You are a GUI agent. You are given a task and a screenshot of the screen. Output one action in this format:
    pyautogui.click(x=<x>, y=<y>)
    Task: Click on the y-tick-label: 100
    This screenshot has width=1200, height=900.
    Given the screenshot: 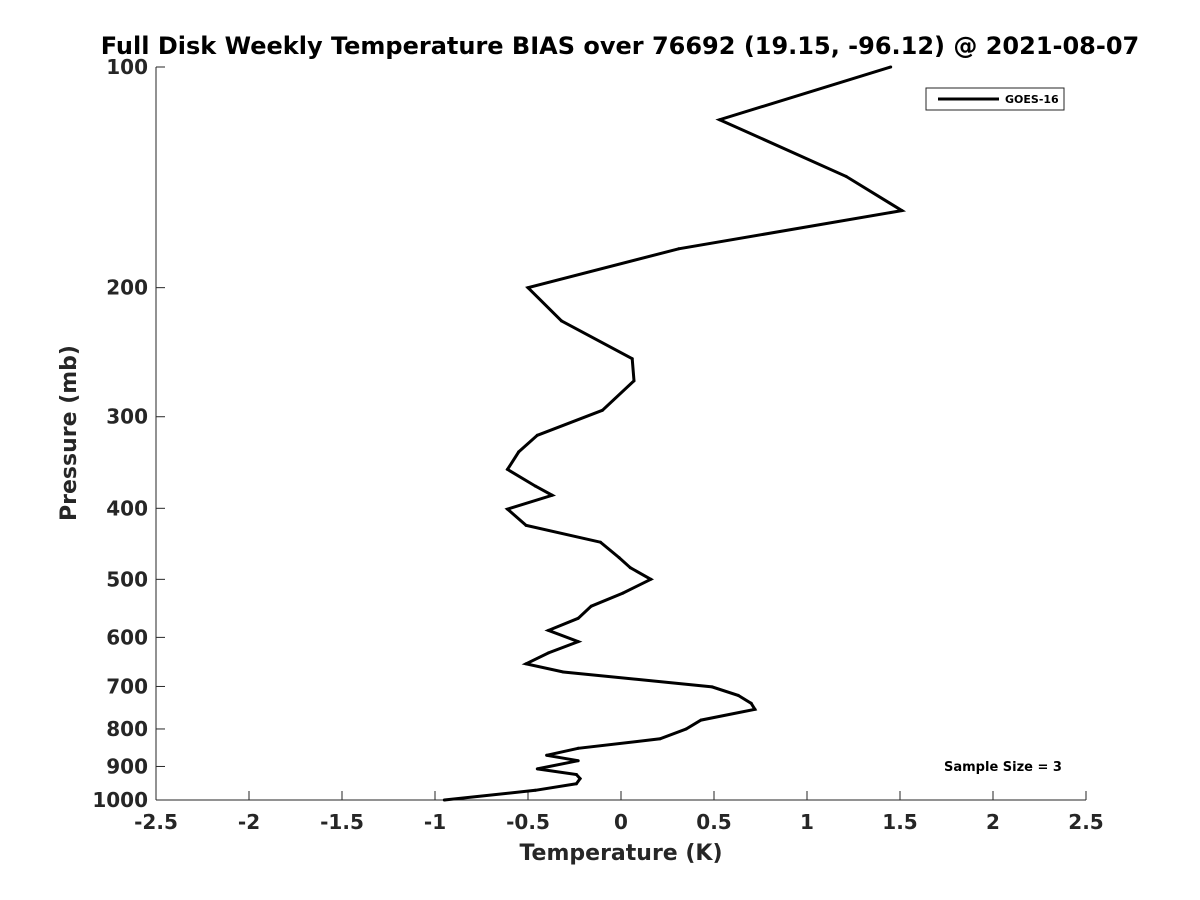 What is the action you would take?
    pyautogui.click(x=127, y=67)
    